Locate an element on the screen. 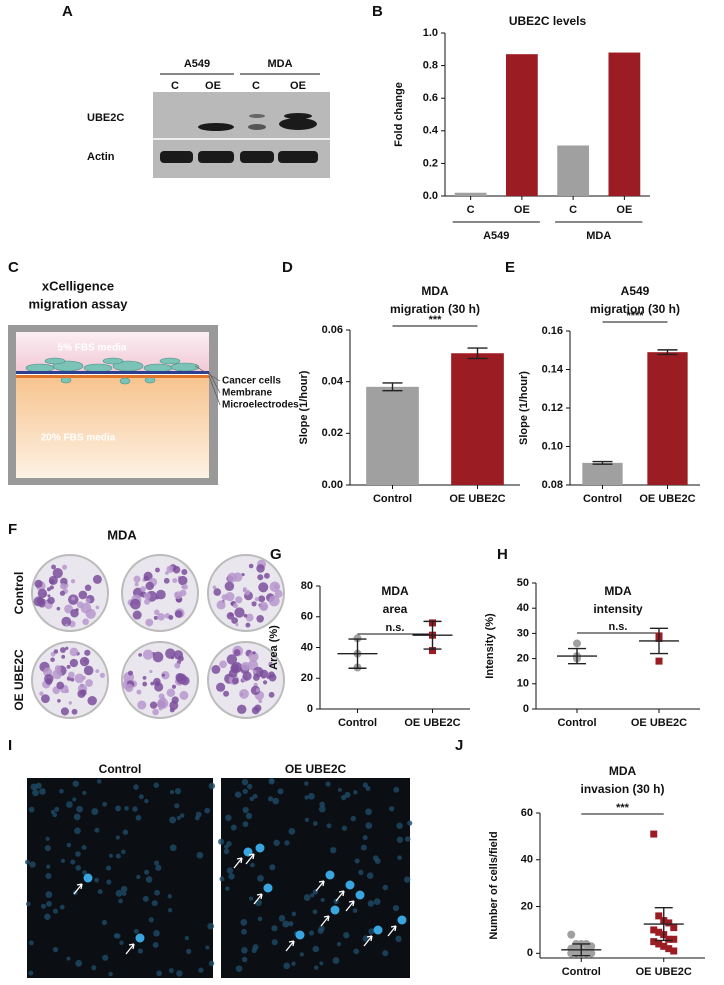  chart-title: UBE2C levels is located at coordinates (548, 21).